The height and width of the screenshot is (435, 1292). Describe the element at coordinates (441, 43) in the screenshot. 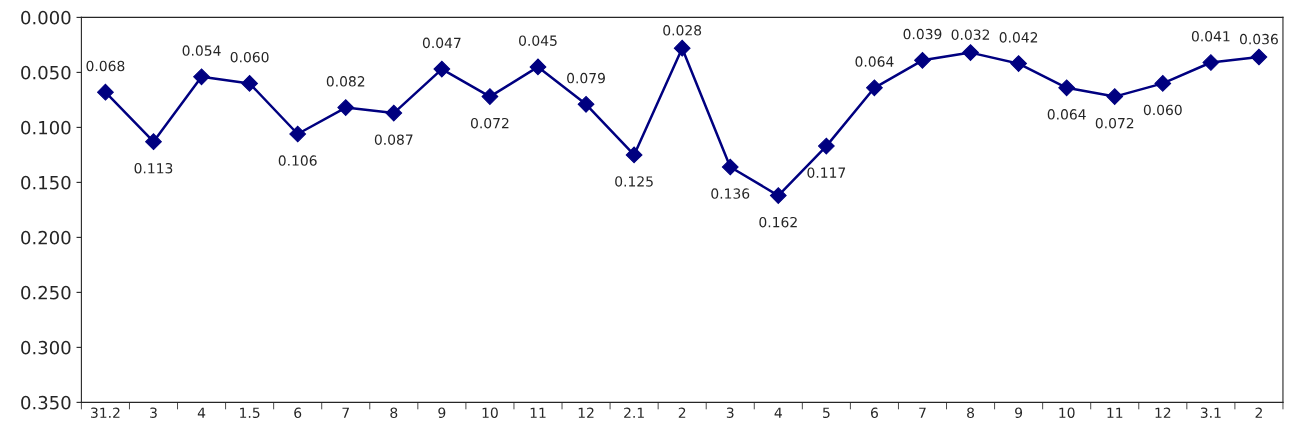

I see `data-label: 0.047` at that location.